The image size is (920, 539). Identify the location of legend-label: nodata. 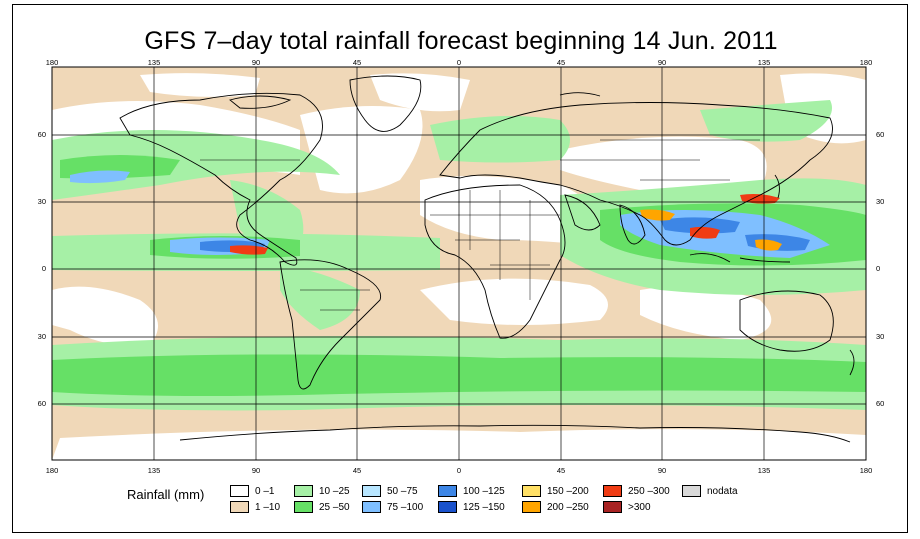
(722, 491).